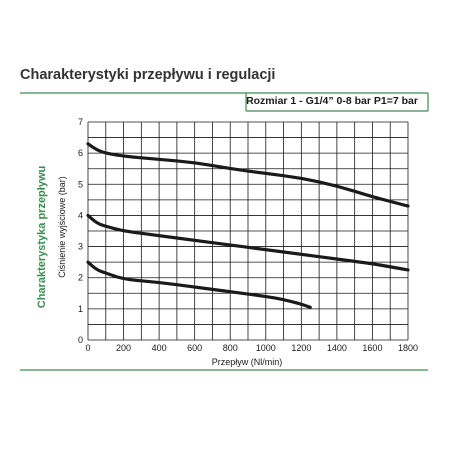 The image size is (450, 450). What do you see at coordinates (80, 247) in the screenshot?
I see `y-tick-label: 3` at bounding box center [80, 247].